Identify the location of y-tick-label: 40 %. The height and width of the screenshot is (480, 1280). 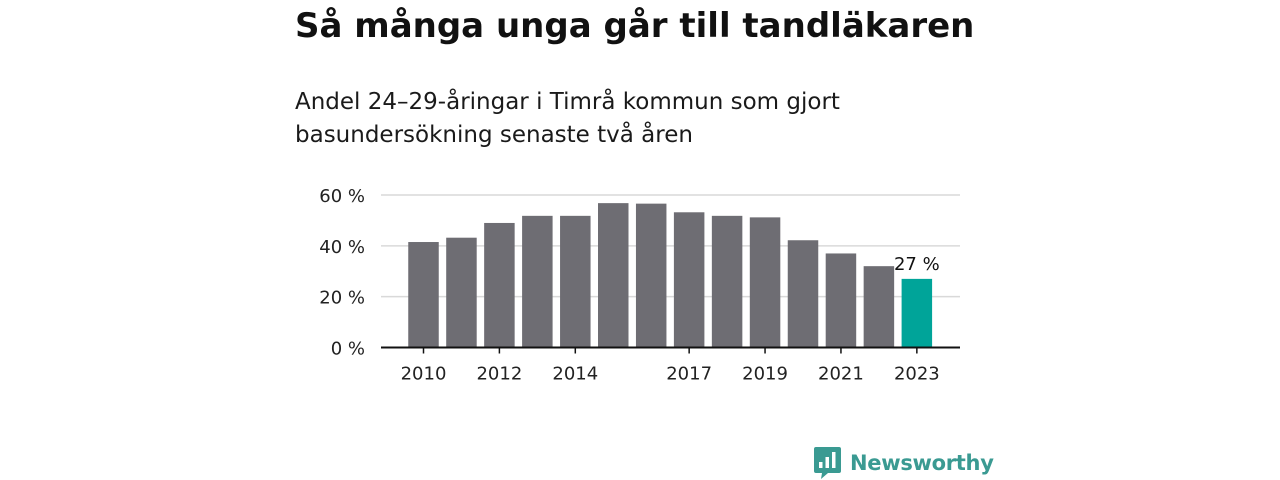
(342, 247).